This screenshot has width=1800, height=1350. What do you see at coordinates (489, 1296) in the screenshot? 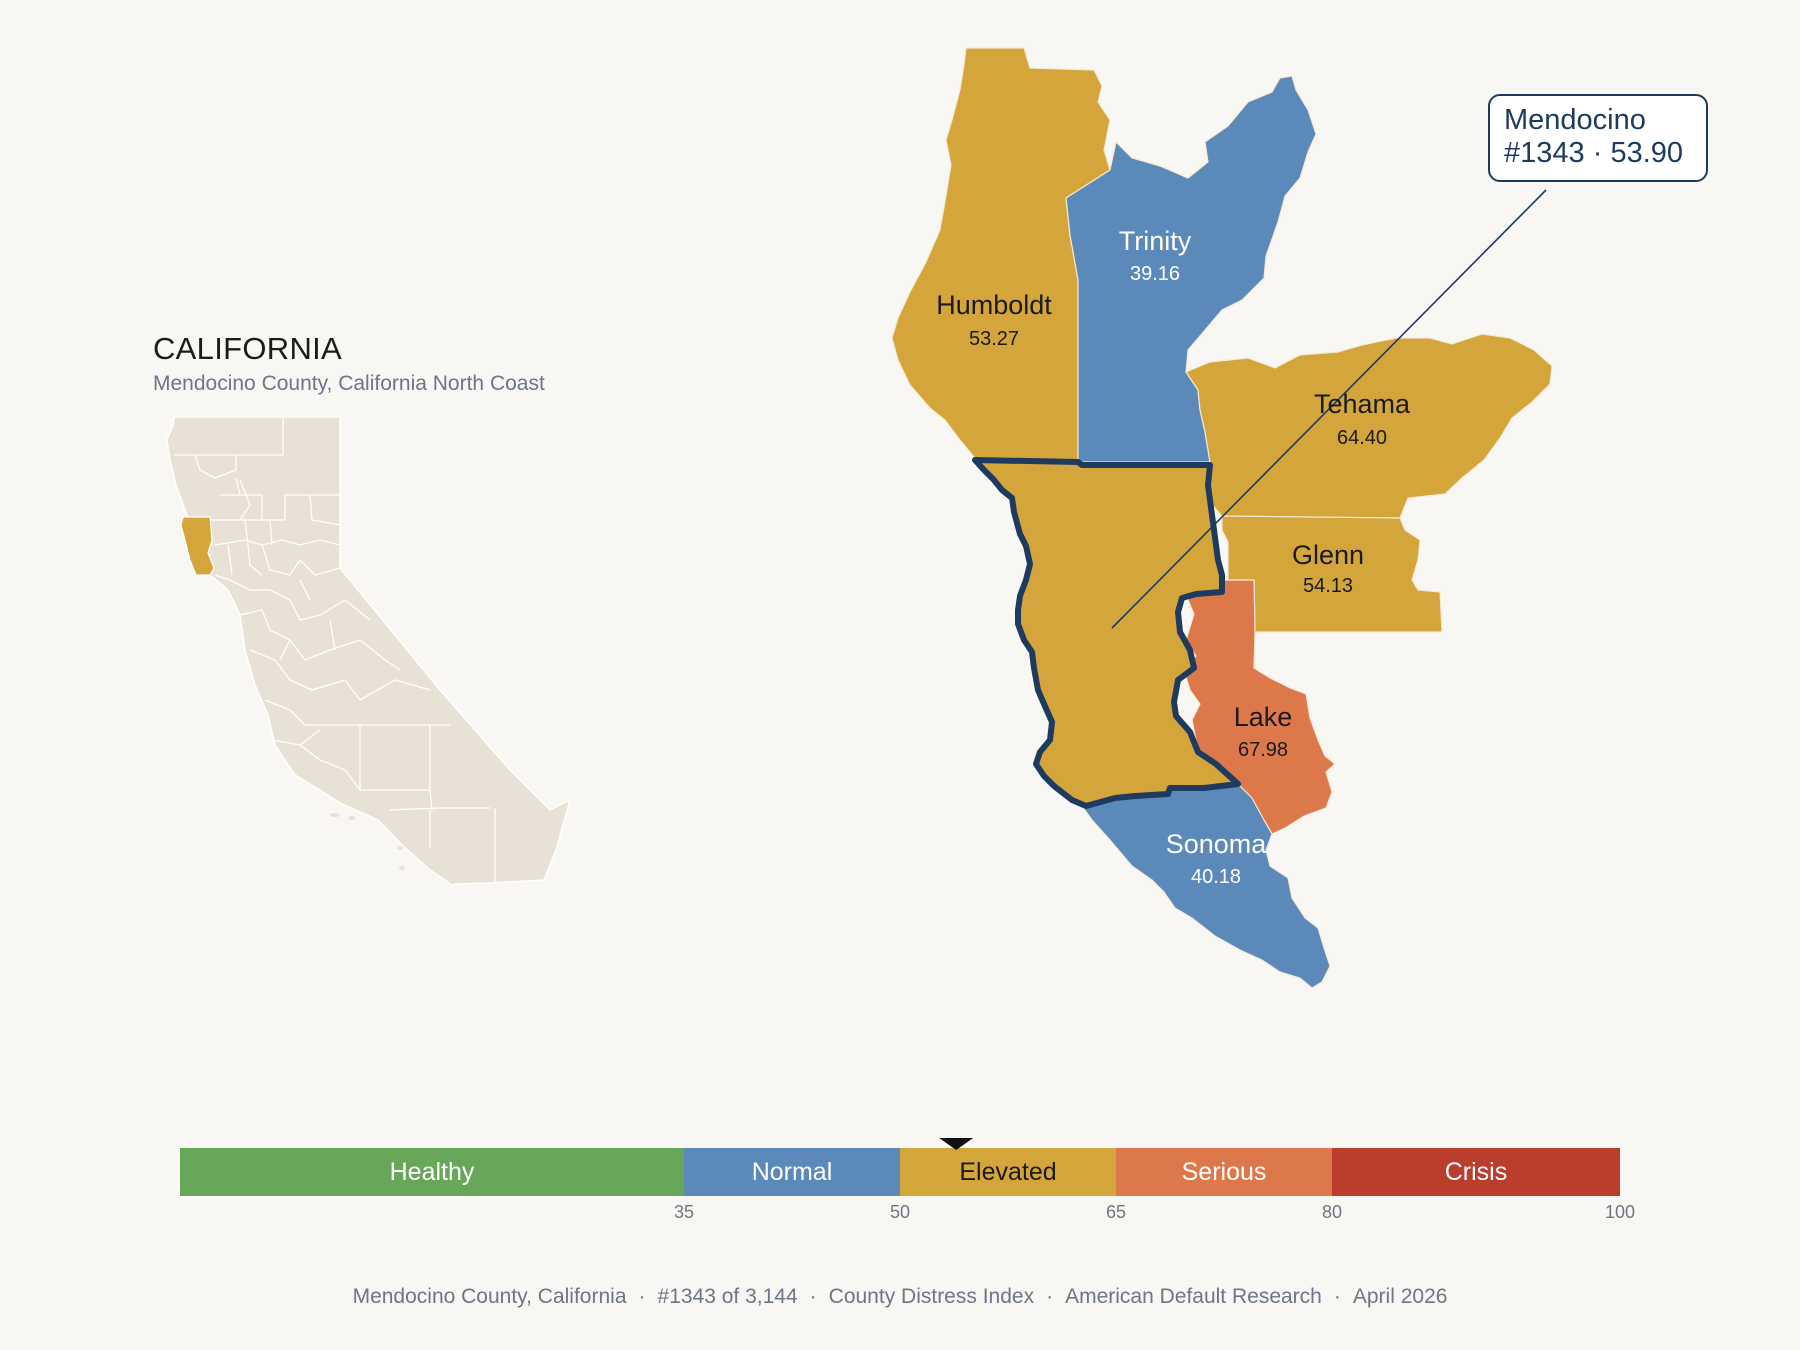
I see `footer-county: Mendocino County, California` at bounding box center [489, 1296].